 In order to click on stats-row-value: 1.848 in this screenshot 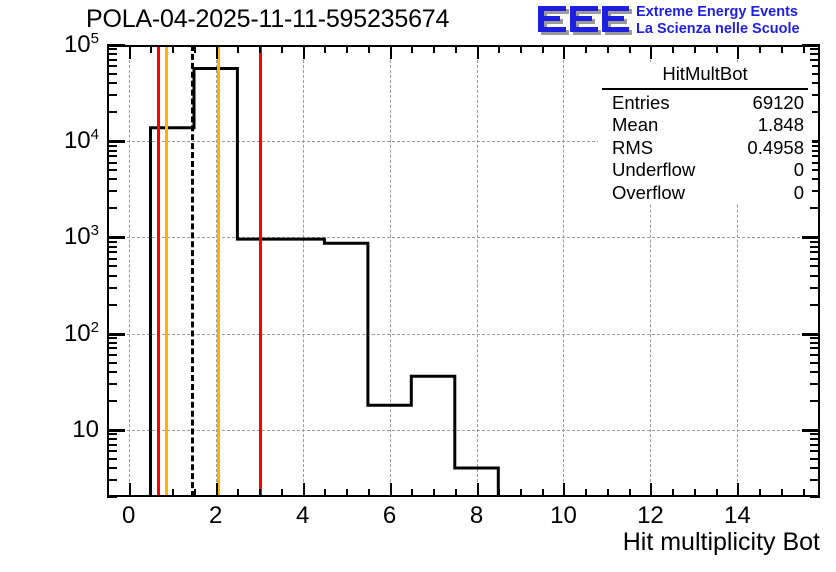, I will do `click(780, 124)`.